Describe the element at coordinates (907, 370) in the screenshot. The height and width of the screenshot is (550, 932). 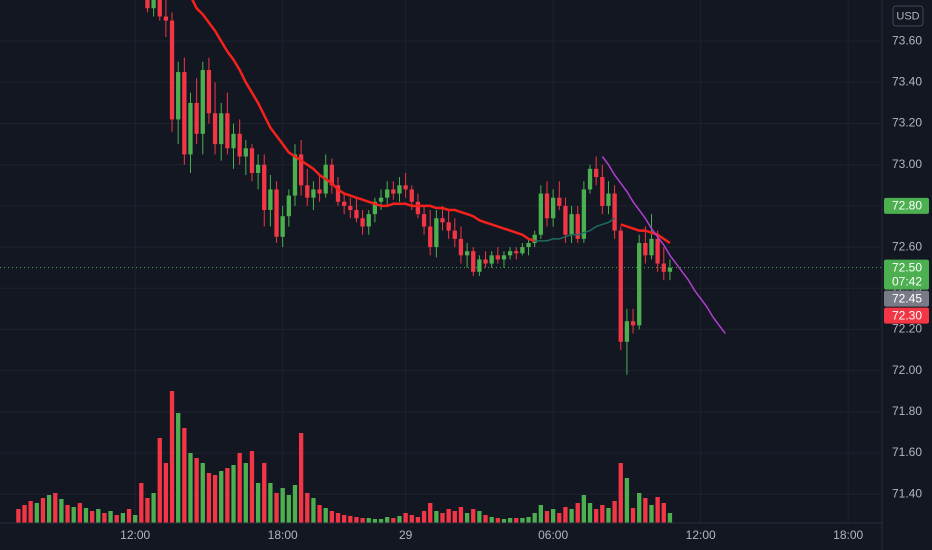
I see `y-tick-label: 72.00` at that location.